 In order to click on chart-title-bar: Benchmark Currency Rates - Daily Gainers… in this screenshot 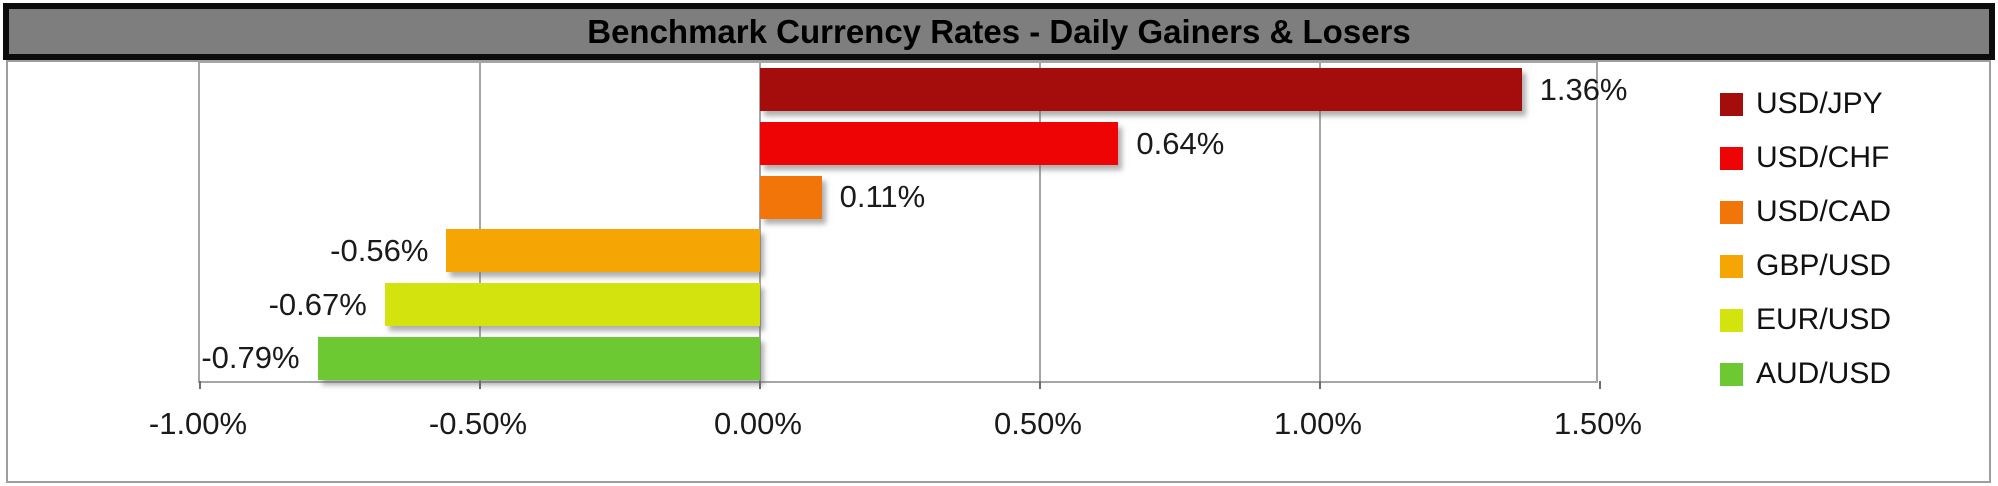, I will do `click(999, 31)`.